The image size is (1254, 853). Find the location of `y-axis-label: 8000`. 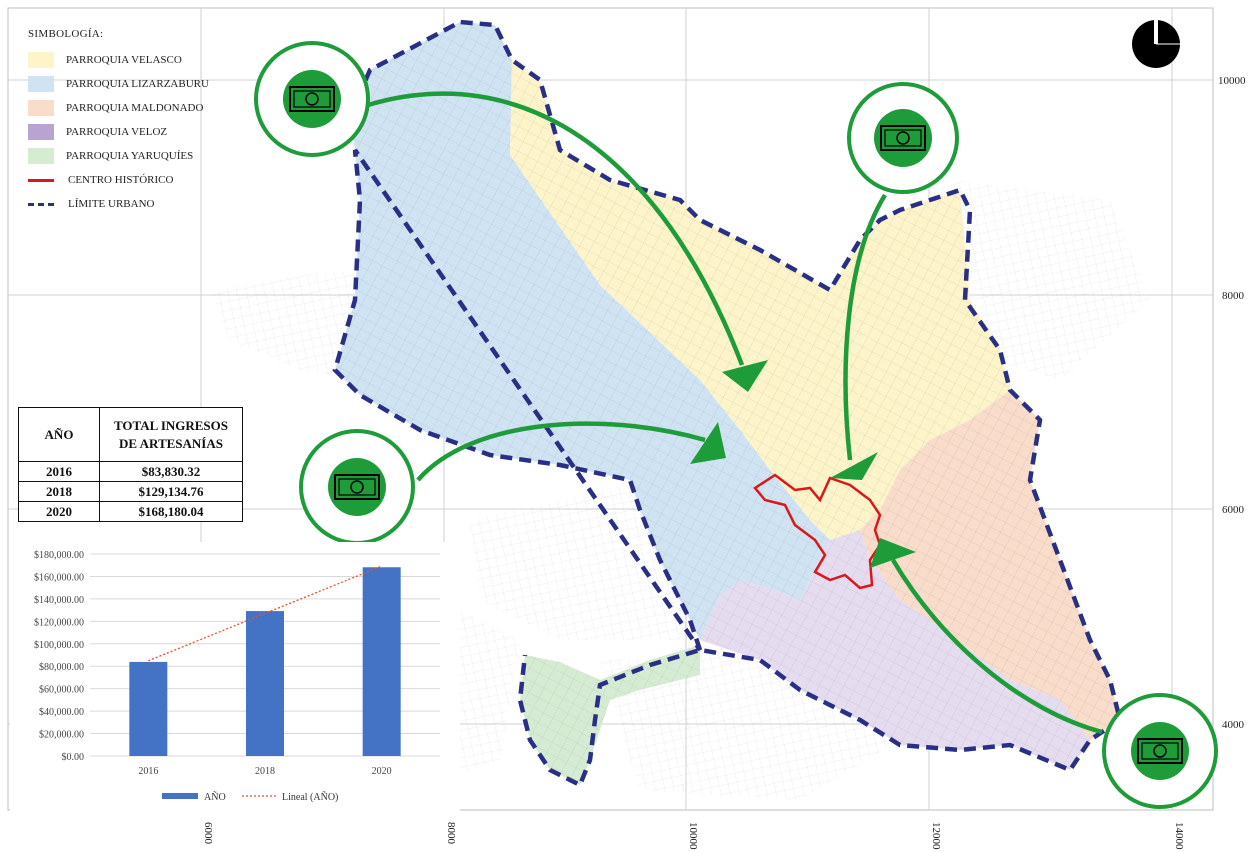

y-axis-label: 8000 is located at coordinates (1233, 296).